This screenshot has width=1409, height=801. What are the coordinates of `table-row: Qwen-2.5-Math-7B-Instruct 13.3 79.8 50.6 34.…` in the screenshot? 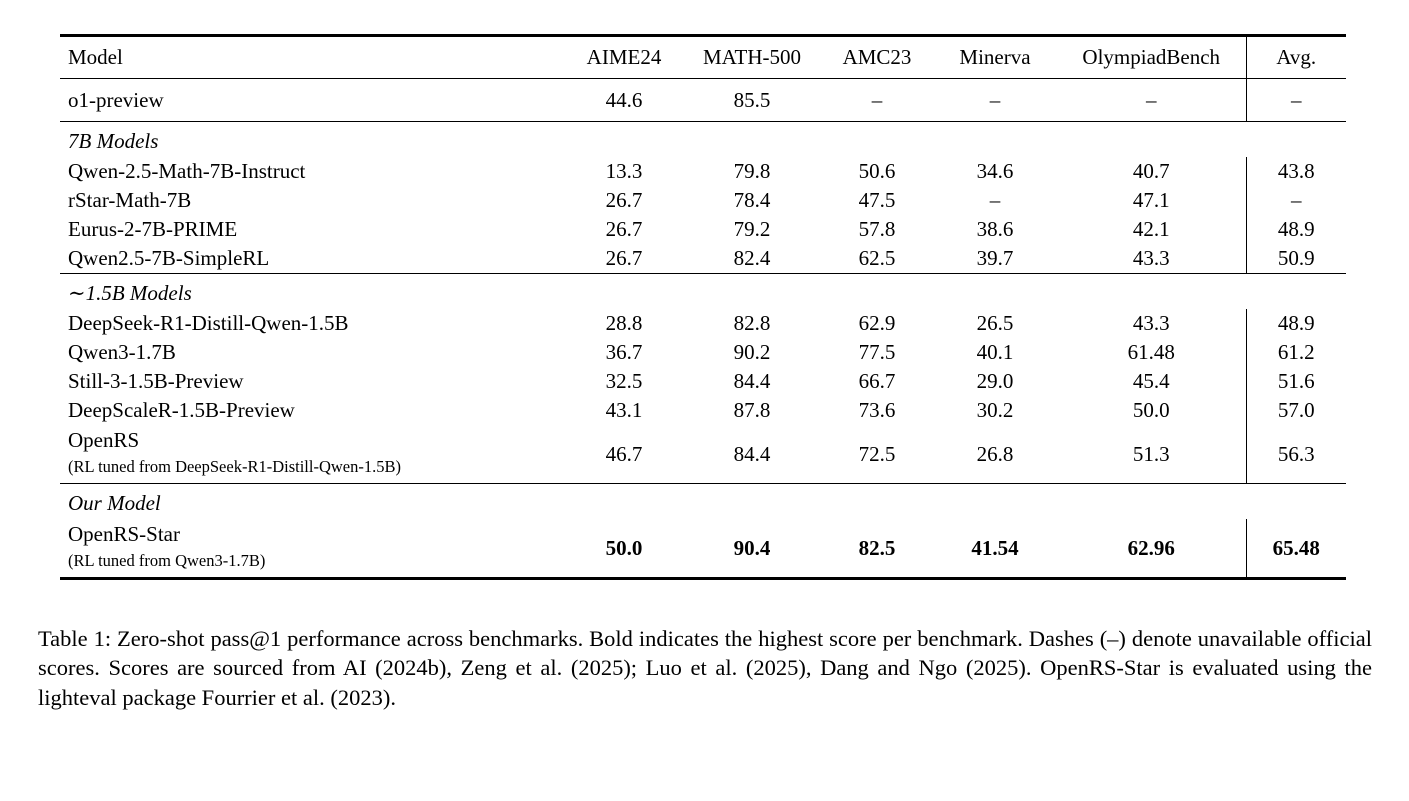 It's located at (703, 171).